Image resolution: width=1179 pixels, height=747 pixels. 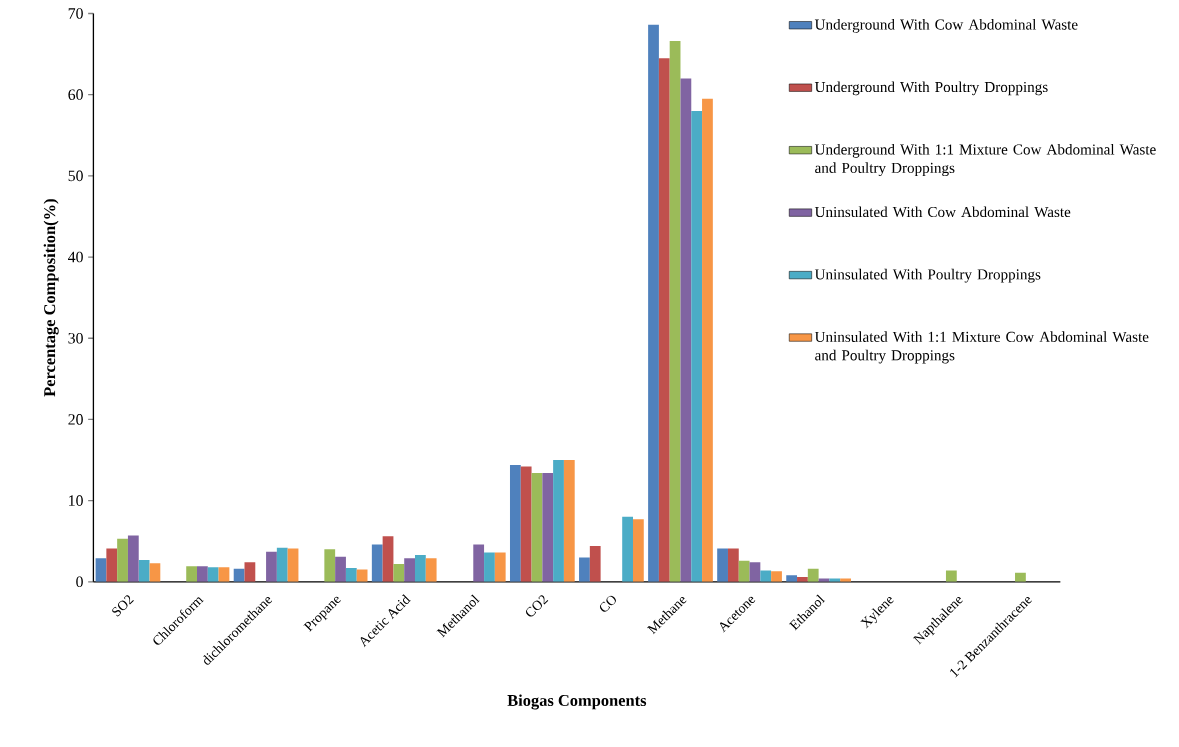 What do you see at coordinates (75, 95) in the screenshot?
I see `y-tick-label: 60` at bounding box center [75, 95].